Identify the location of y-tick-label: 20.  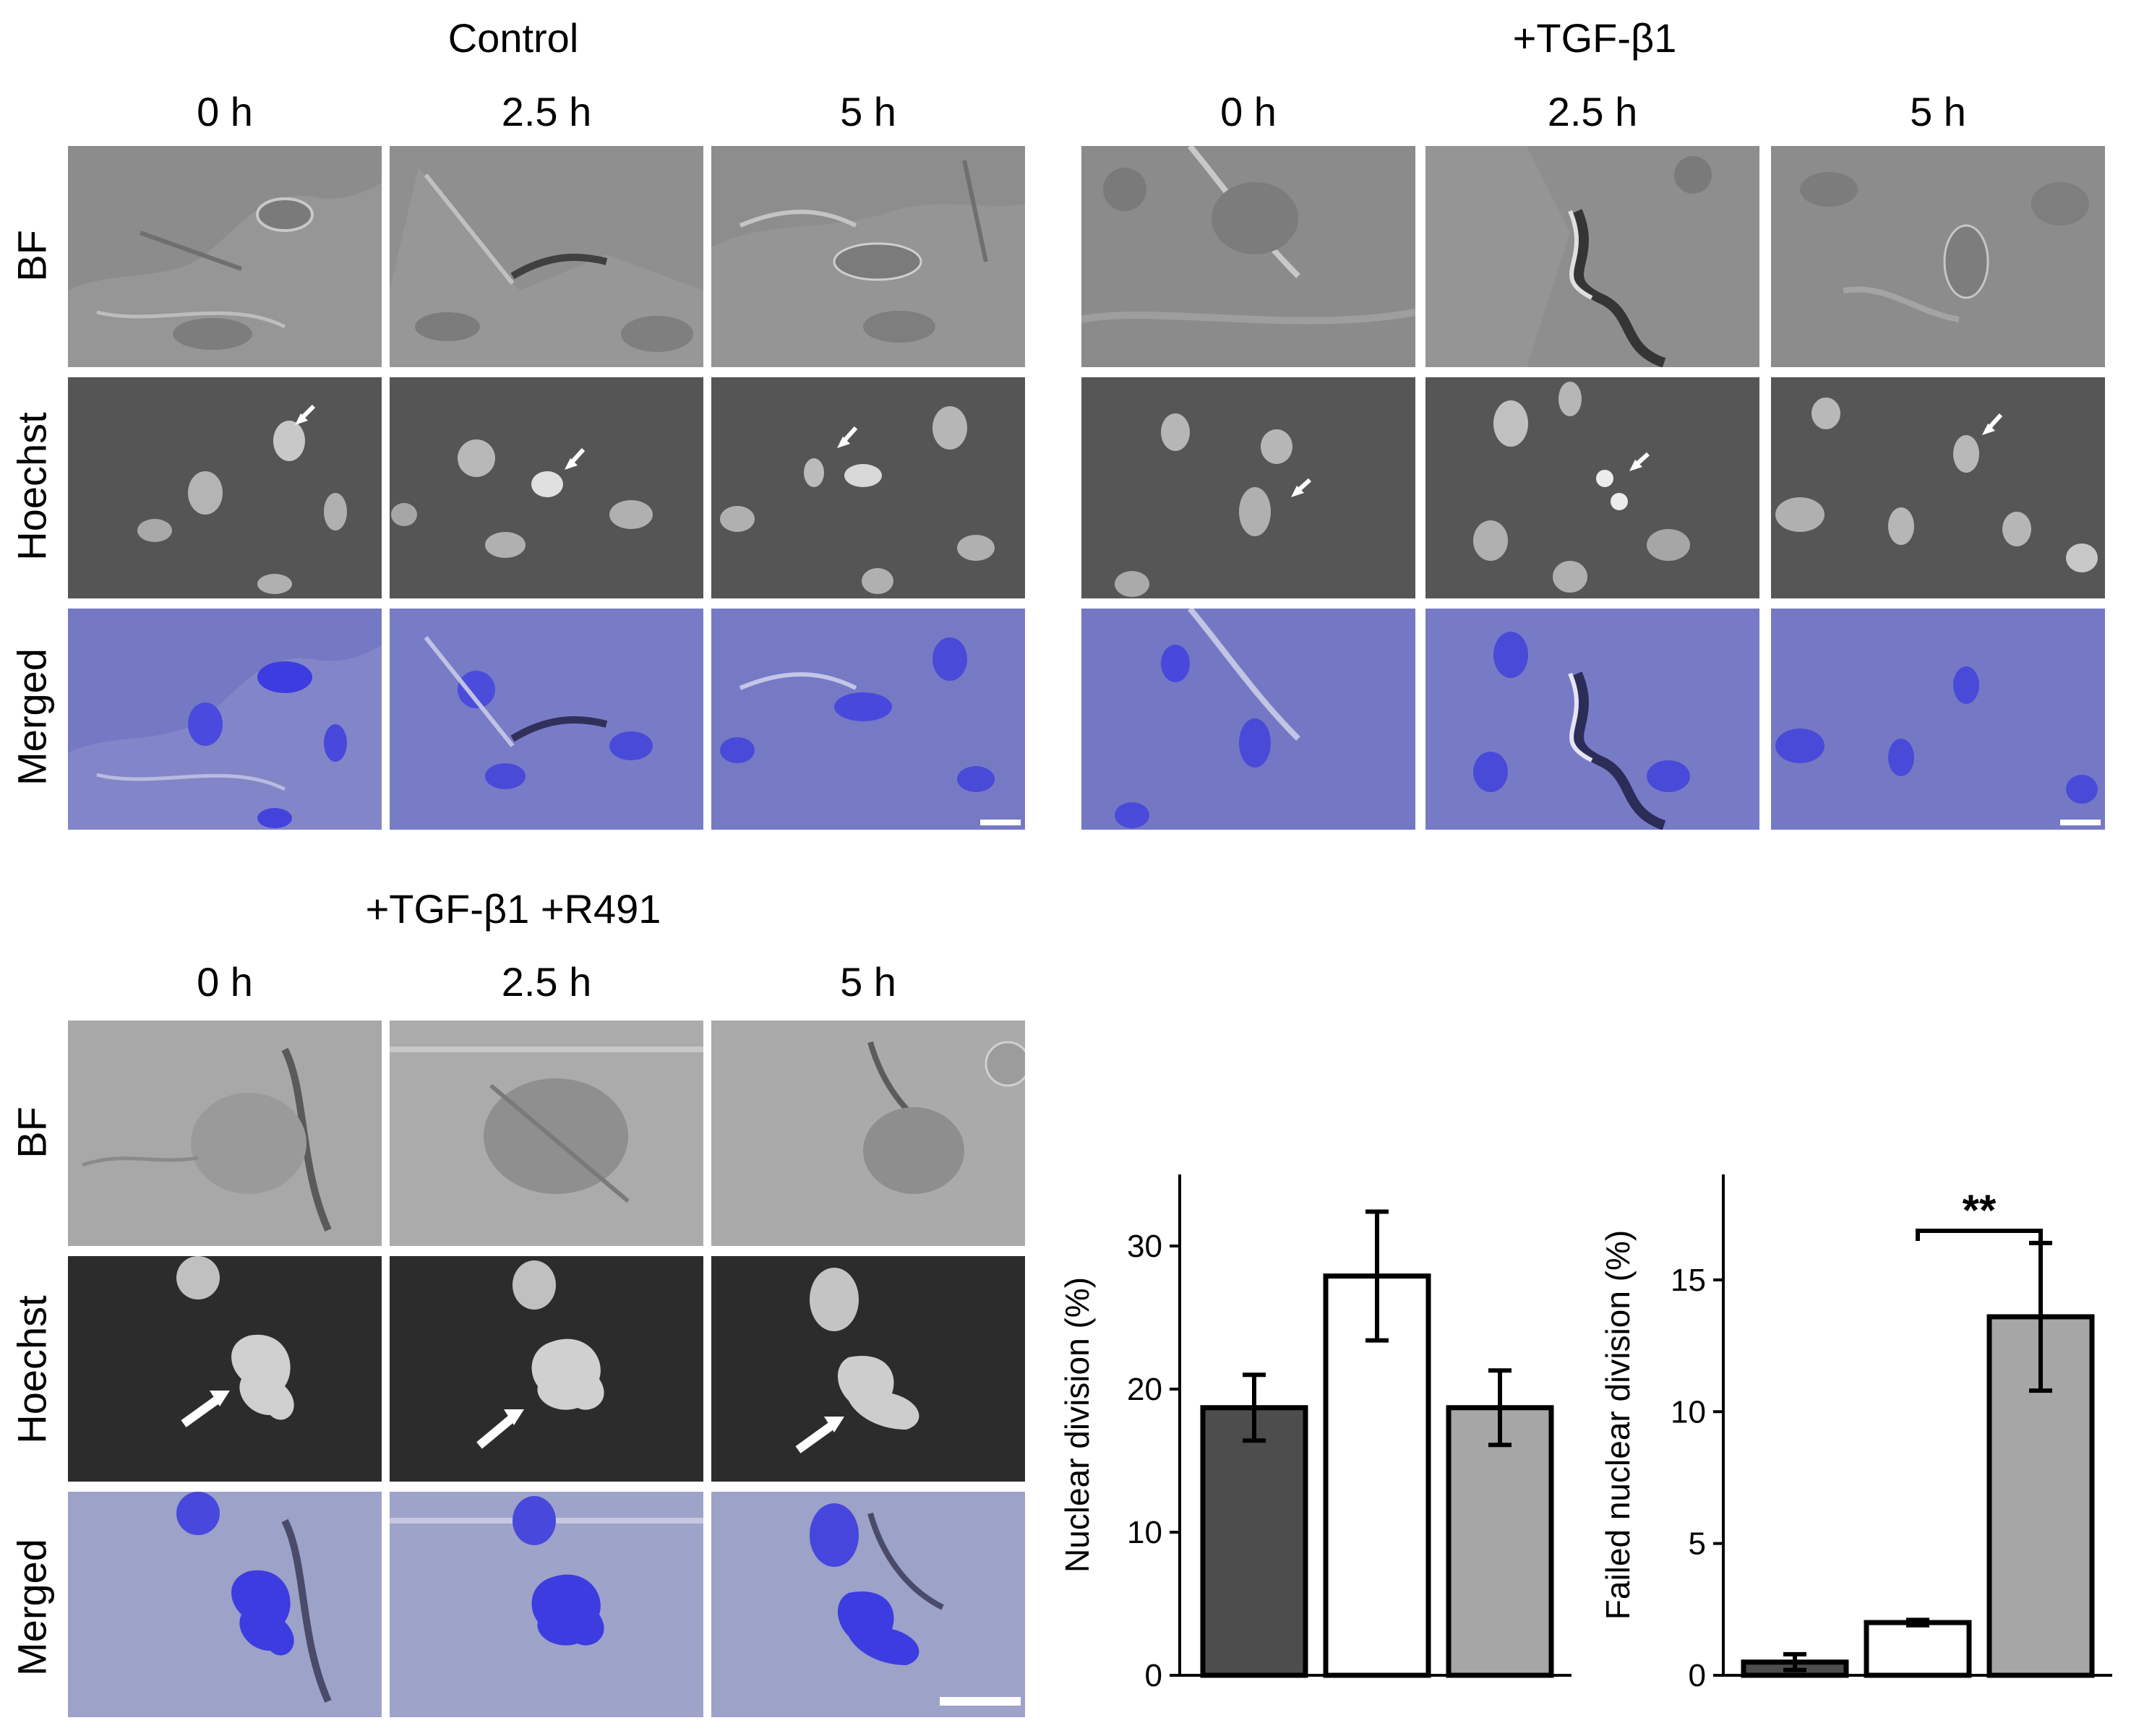
(1144, 1389).